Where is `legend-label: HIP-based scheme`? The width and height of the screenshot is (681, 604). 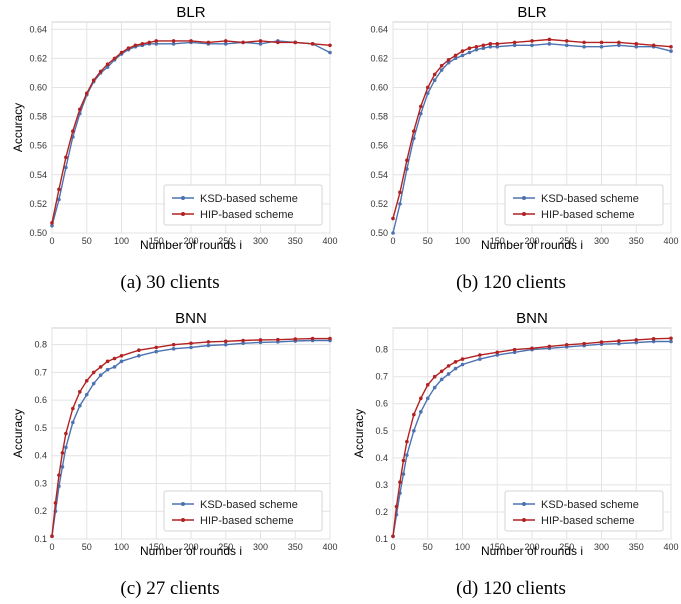 legend-label: HIP-based scheme is located at coordinates (247, 521).